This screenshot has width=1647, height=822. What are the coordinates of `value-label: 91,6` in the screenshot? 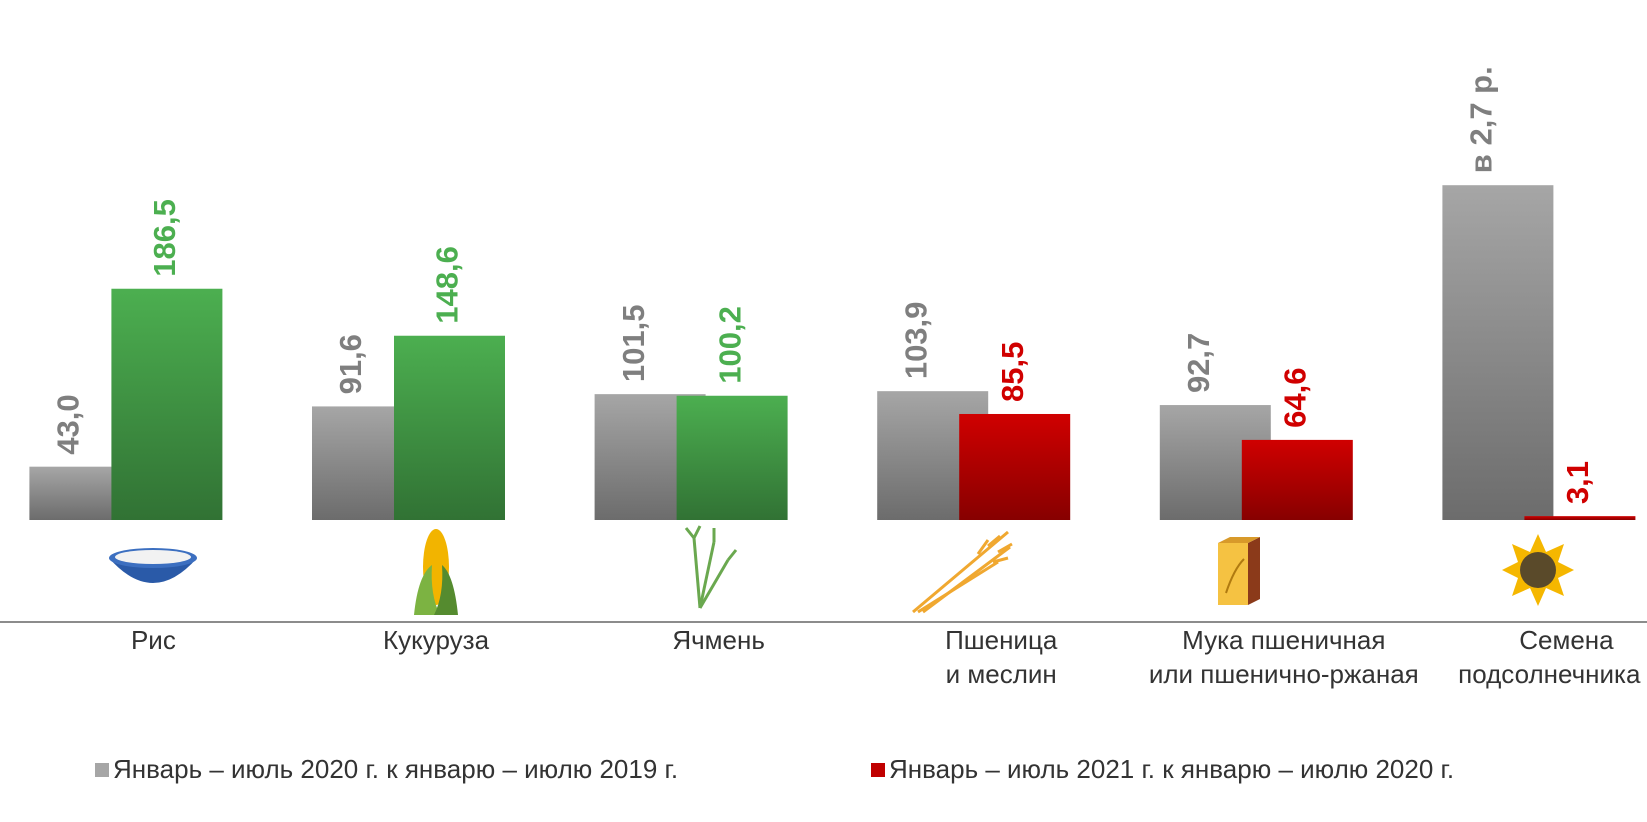 It's located at (350, 364).